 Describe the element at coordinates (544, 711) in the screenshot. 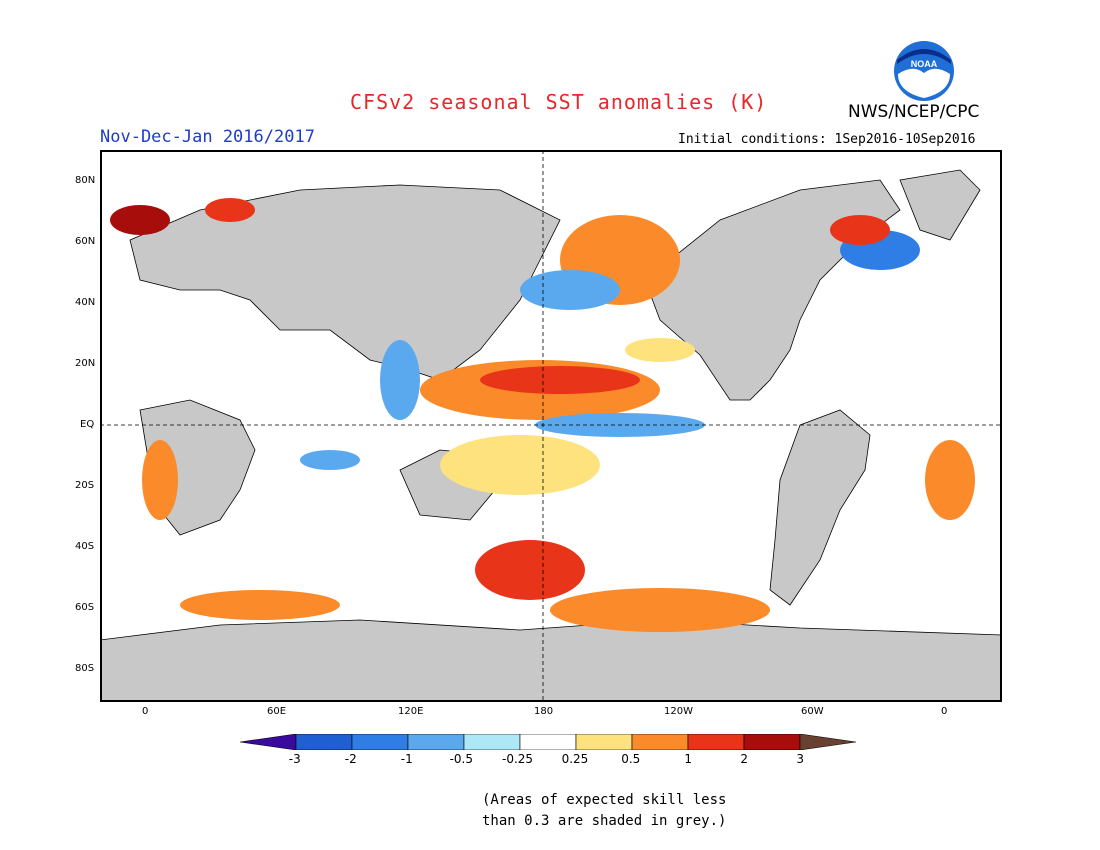

I see `lon-label-180: 180` at that location.